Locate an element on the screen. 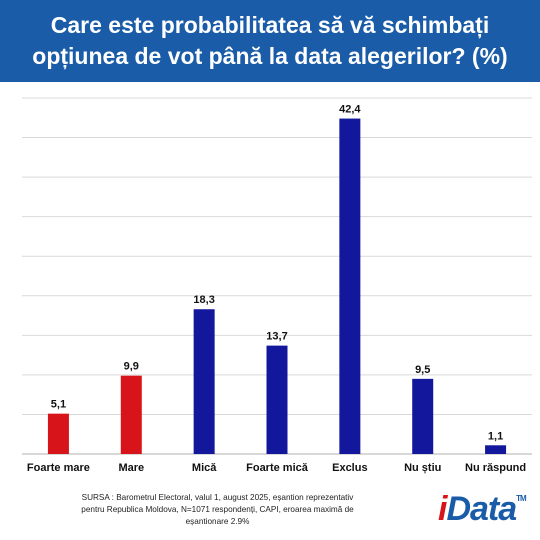 This screenshot has width=540, height=540. category-label: Mare is located at coordinates (131, 468).